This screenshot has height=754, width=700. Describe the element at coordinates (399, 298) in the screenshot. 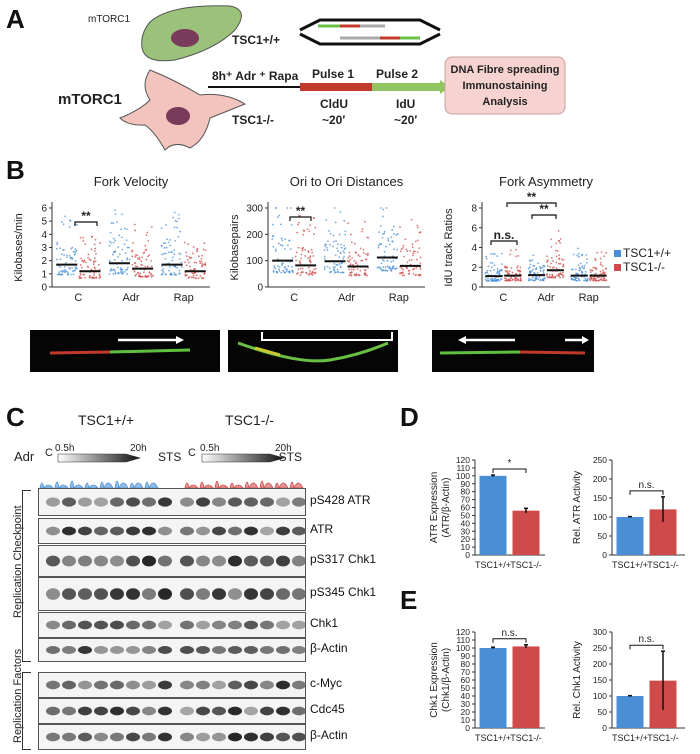

I see `x-tick-label: Rap` at that location.